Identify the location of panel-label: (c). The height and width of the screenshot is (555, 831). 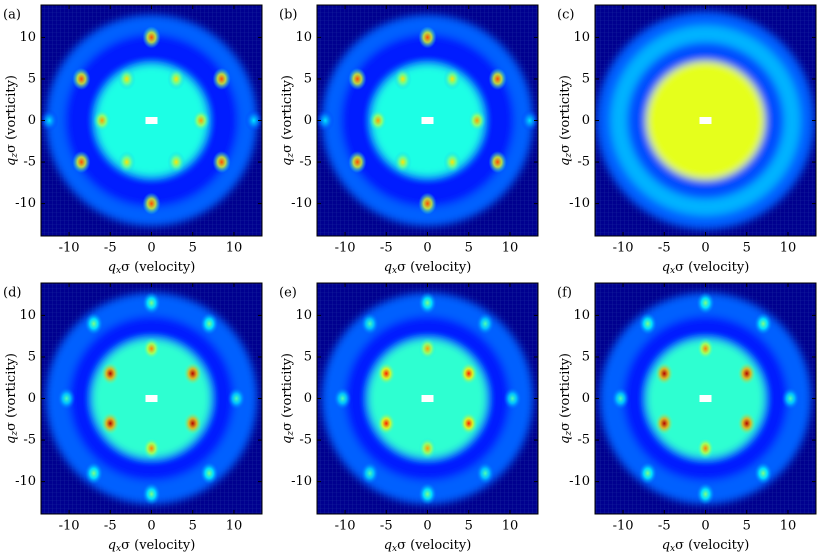
(565, 15).